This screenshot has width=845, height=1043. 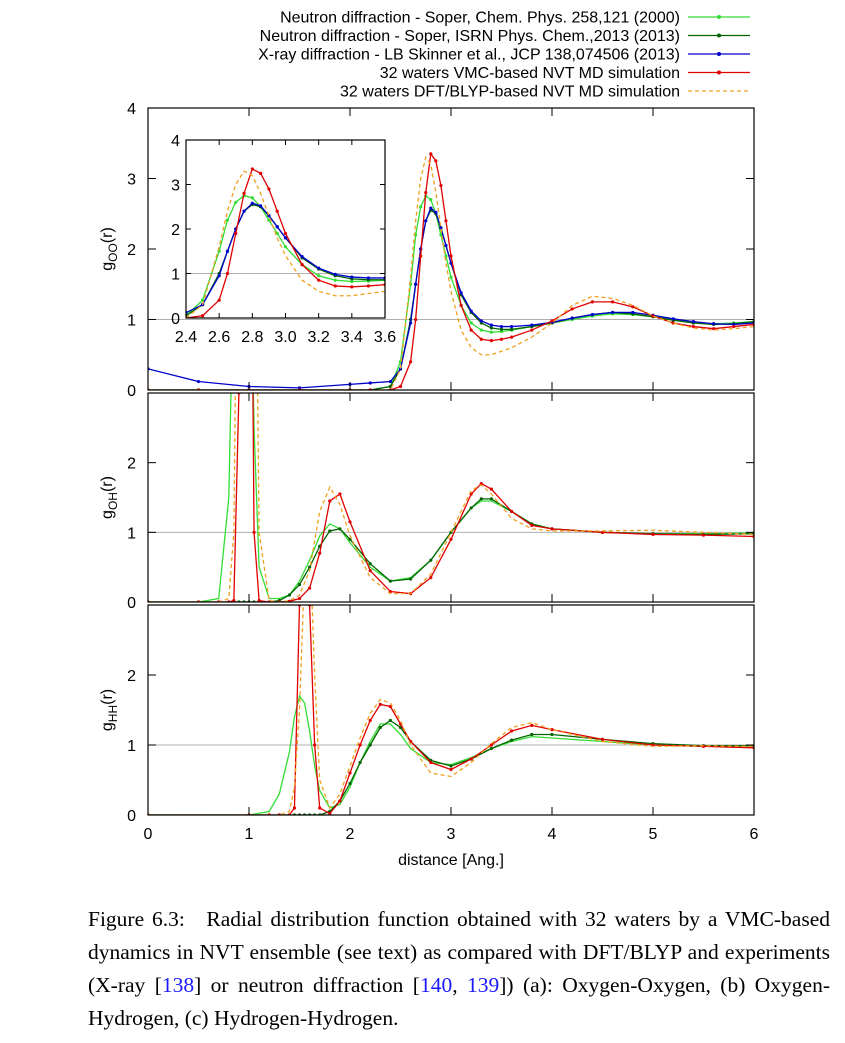 What do you see at coordinates (178, 985) in the screenshot?
I see `citation: 138` at bounding box center [178, 985].